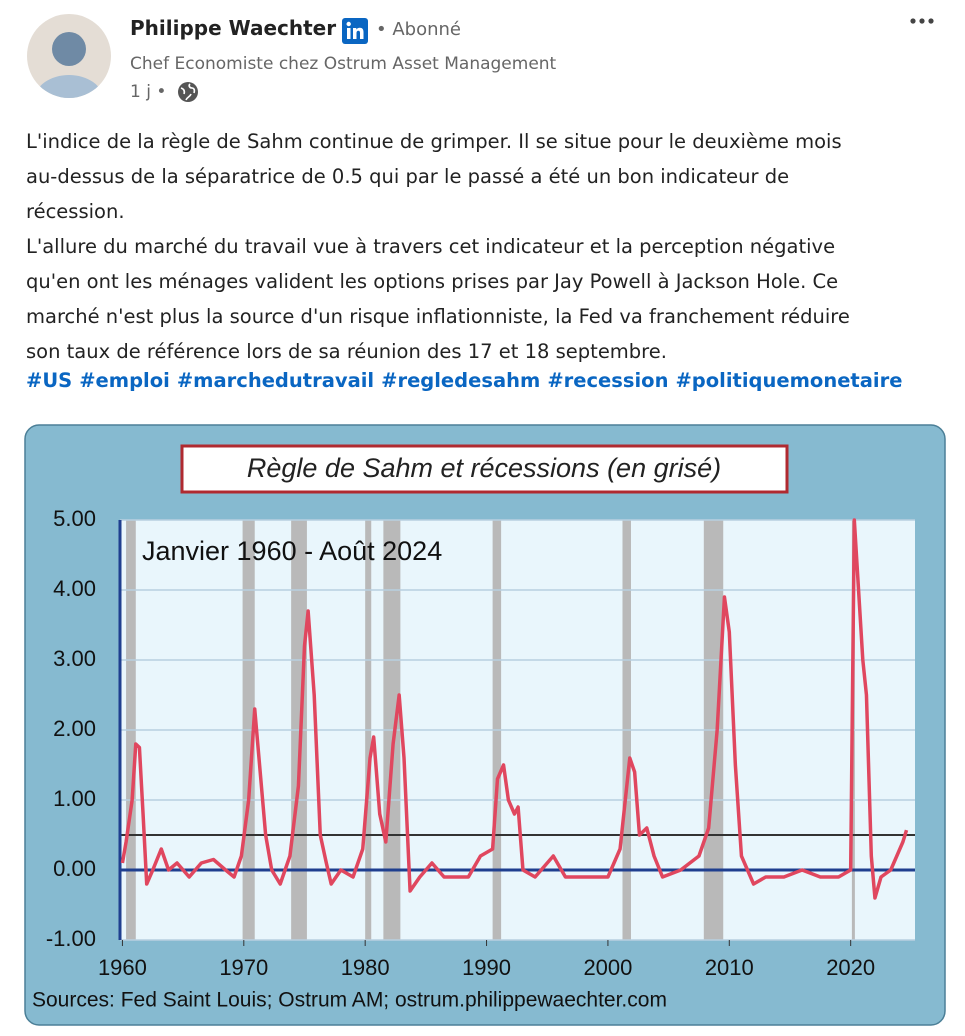 The image size is (965, 1036). I want to click on x-tick-label: 2010, so click(729, 967).